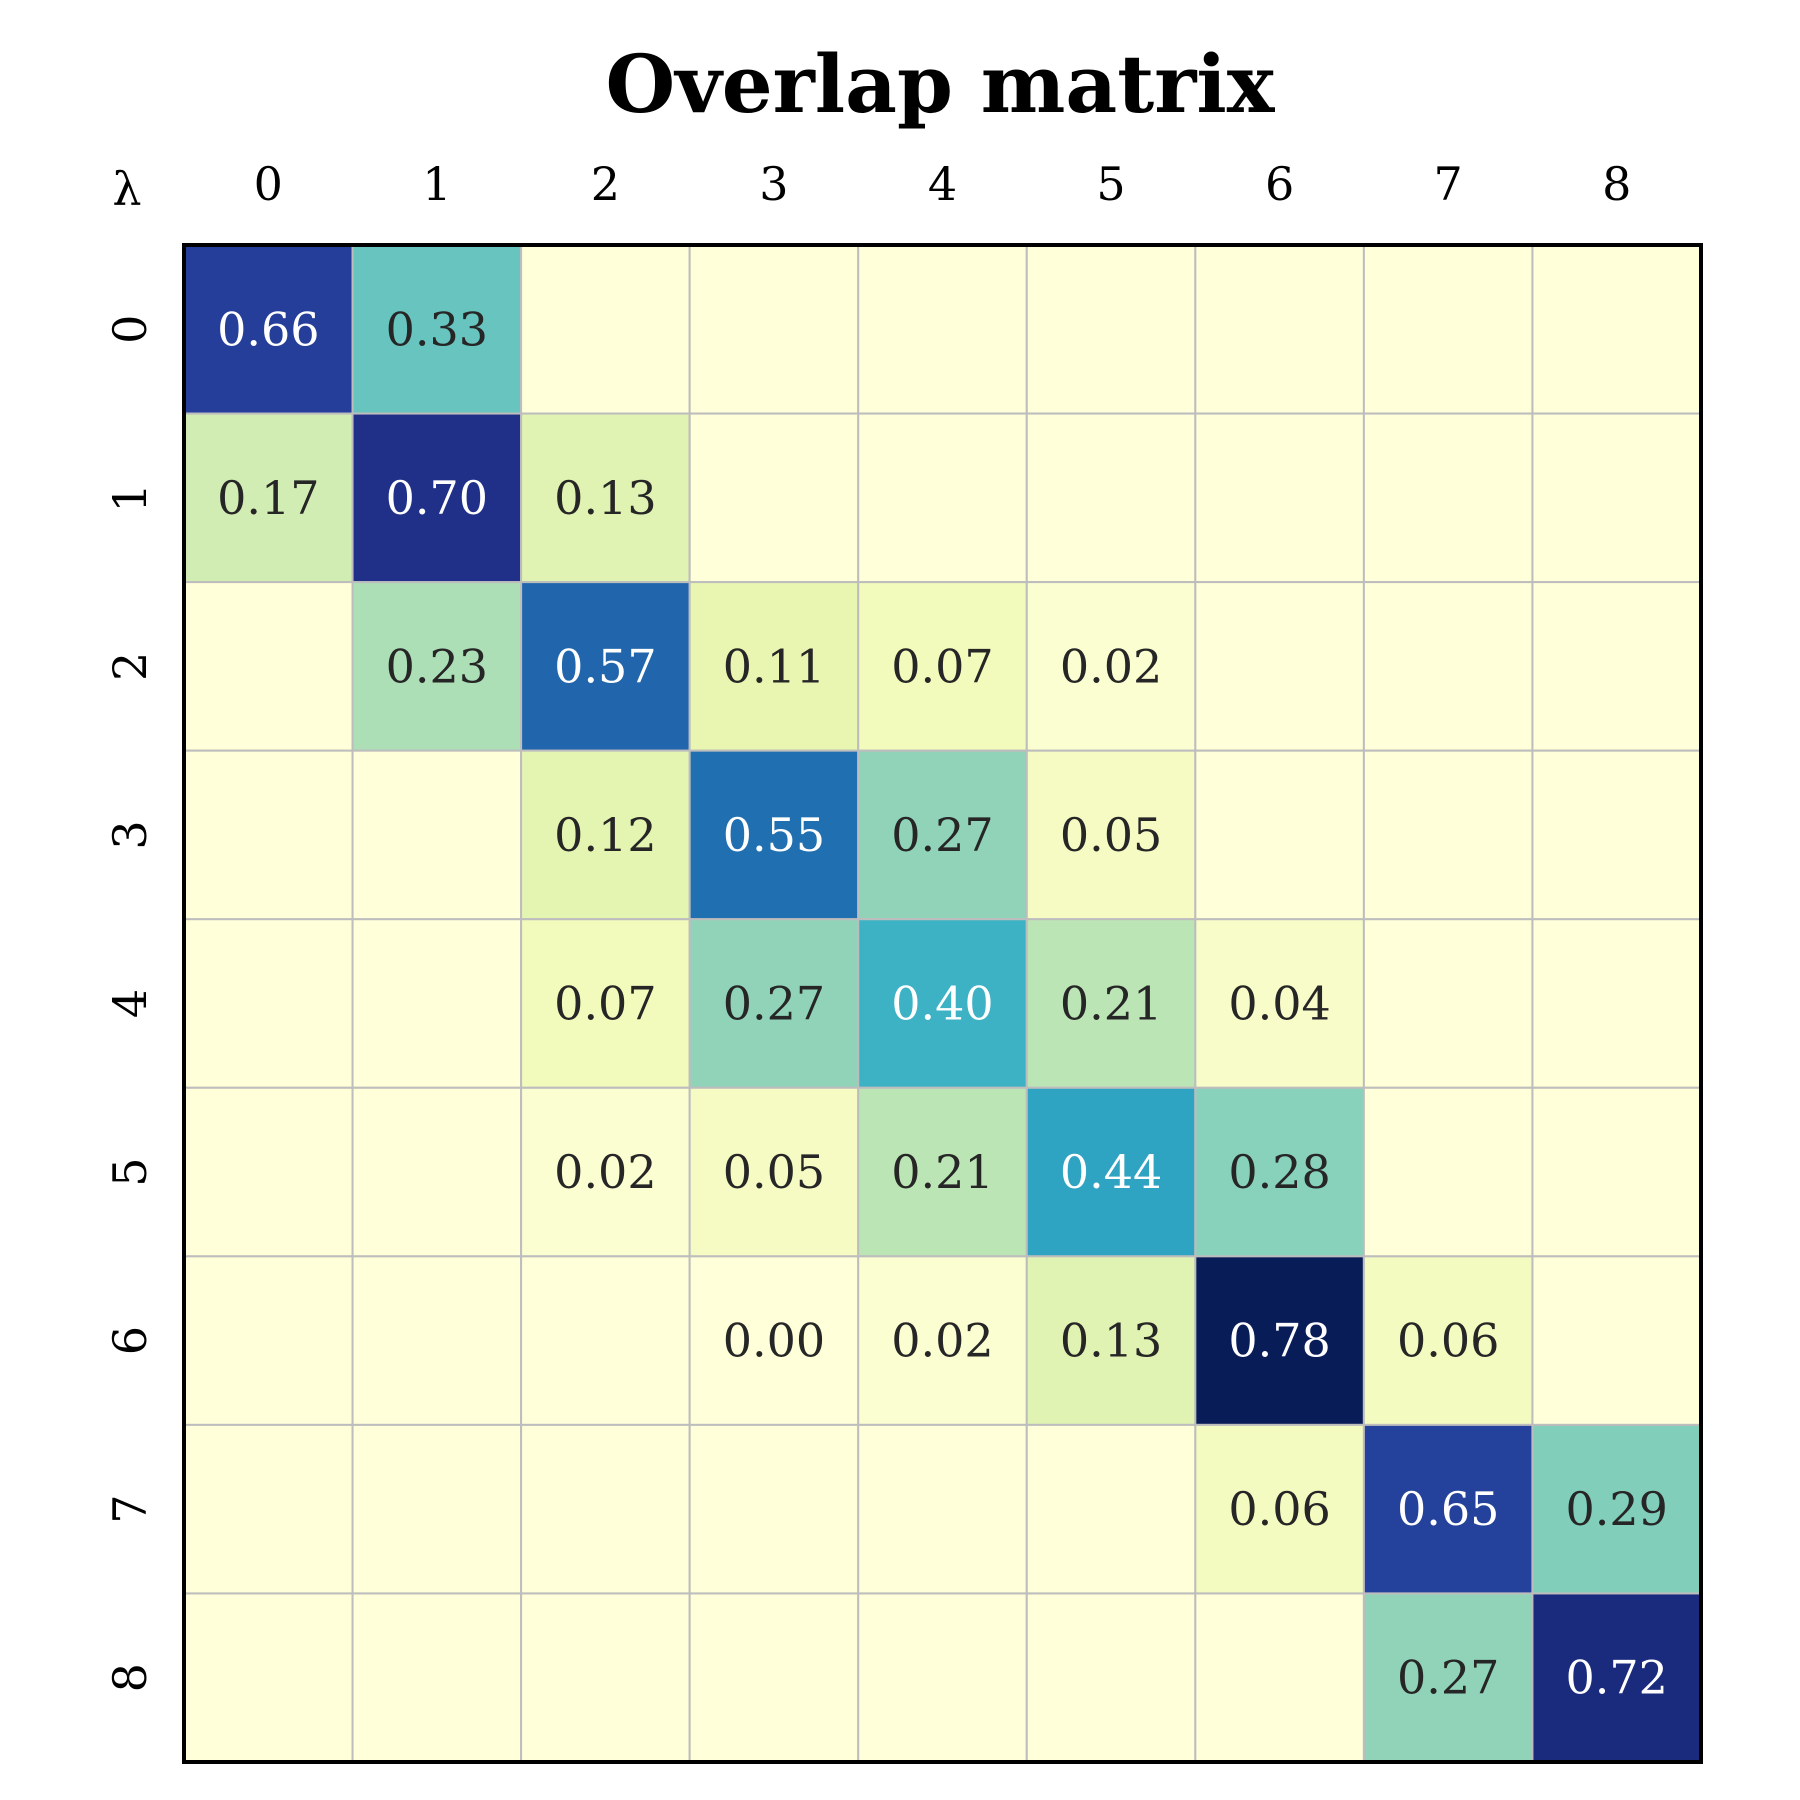  I want to click on heatmap-cell-r1-c2, so click(605, 498).